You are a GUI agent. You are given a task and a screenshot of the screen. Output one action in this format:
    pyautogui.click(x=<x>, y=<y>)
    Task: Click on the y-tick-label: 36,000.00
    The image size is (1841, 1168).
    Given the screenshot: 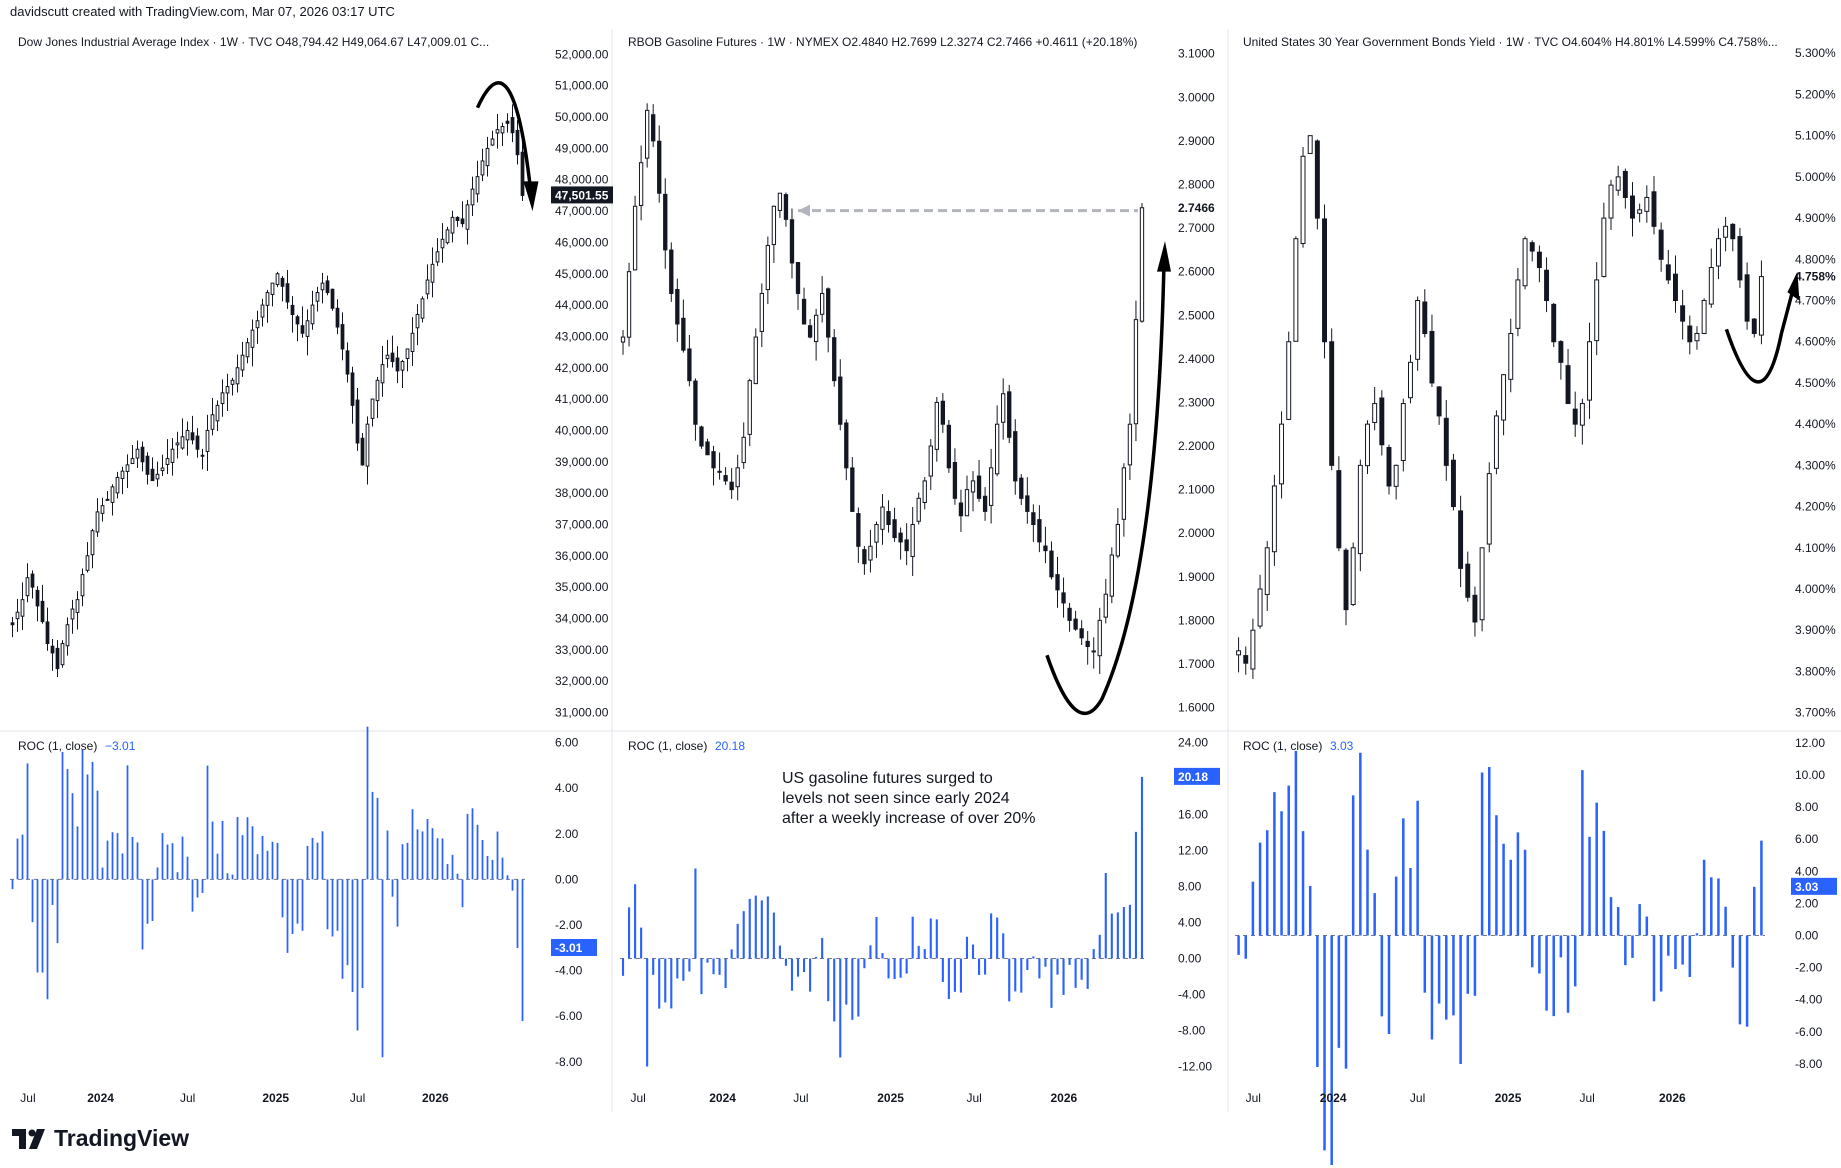 What is the action you would take?
    pyautogui.click(x=582, y=556)
    